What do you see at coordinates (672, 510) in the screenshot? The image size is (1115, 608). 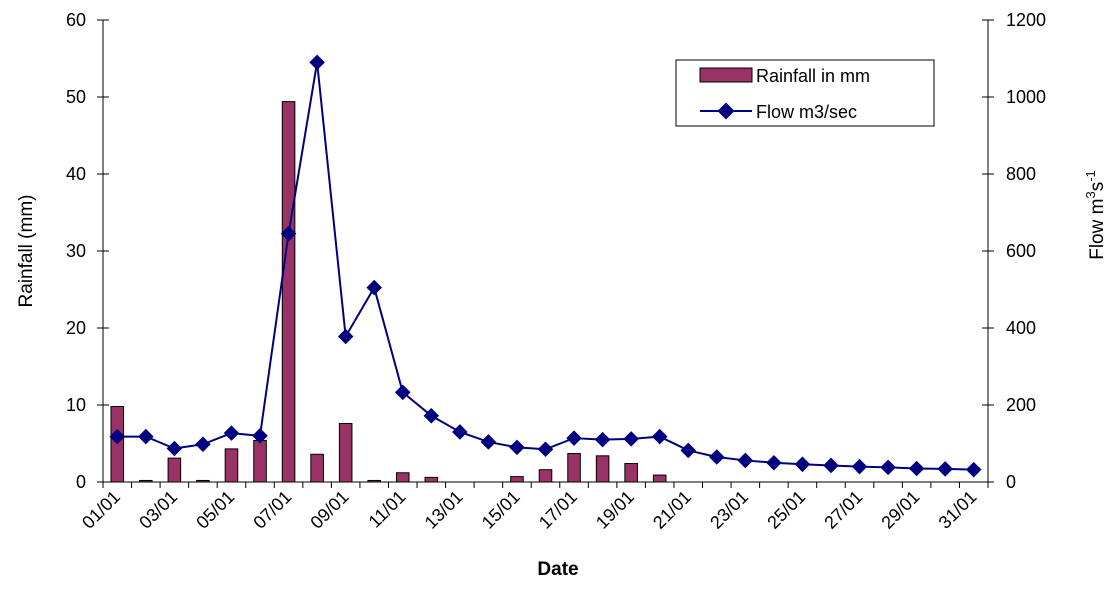 I see `x-tick-label: 21/01` at bounding box center [672, 510].